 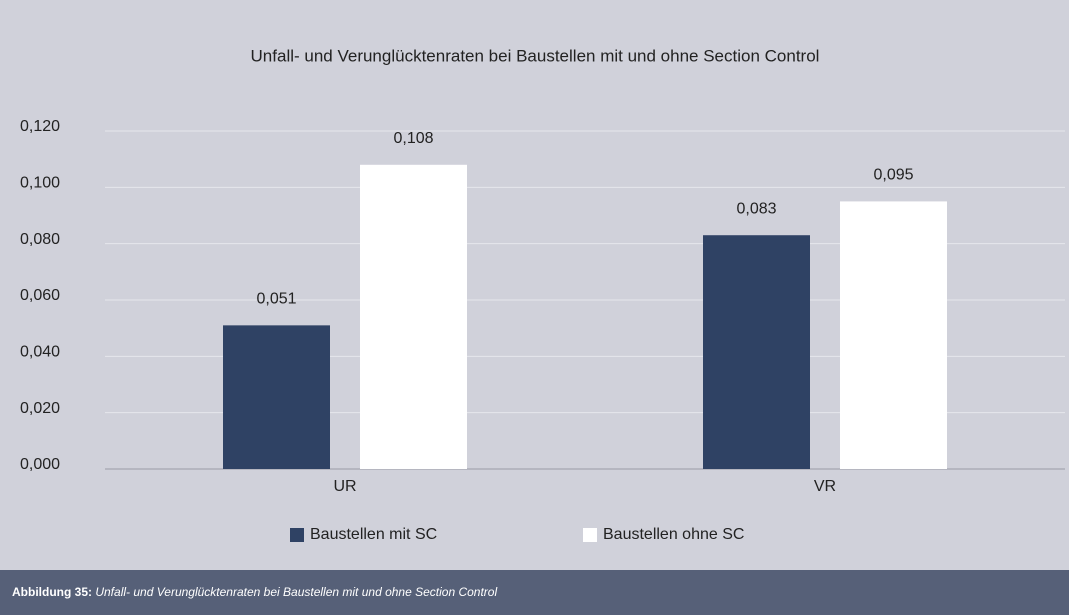 I want to click on caption-label: Abbildung 35:, so click(x=52, y=592).